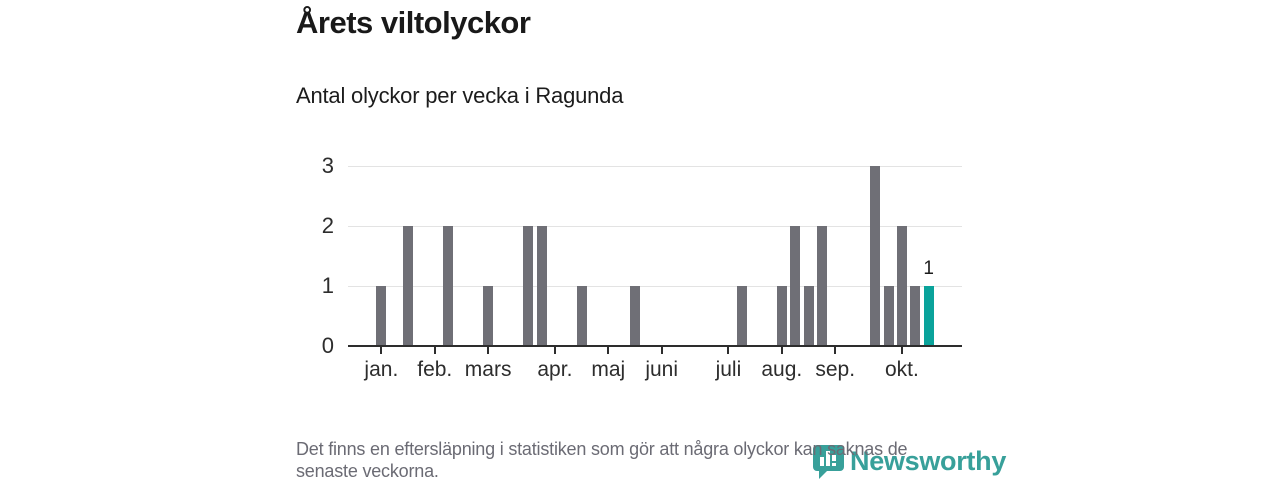 The image size is (1280, 480). Describe the element at coordinates (662, 369) in the screenshot. I see `month-label: juni` at that location.